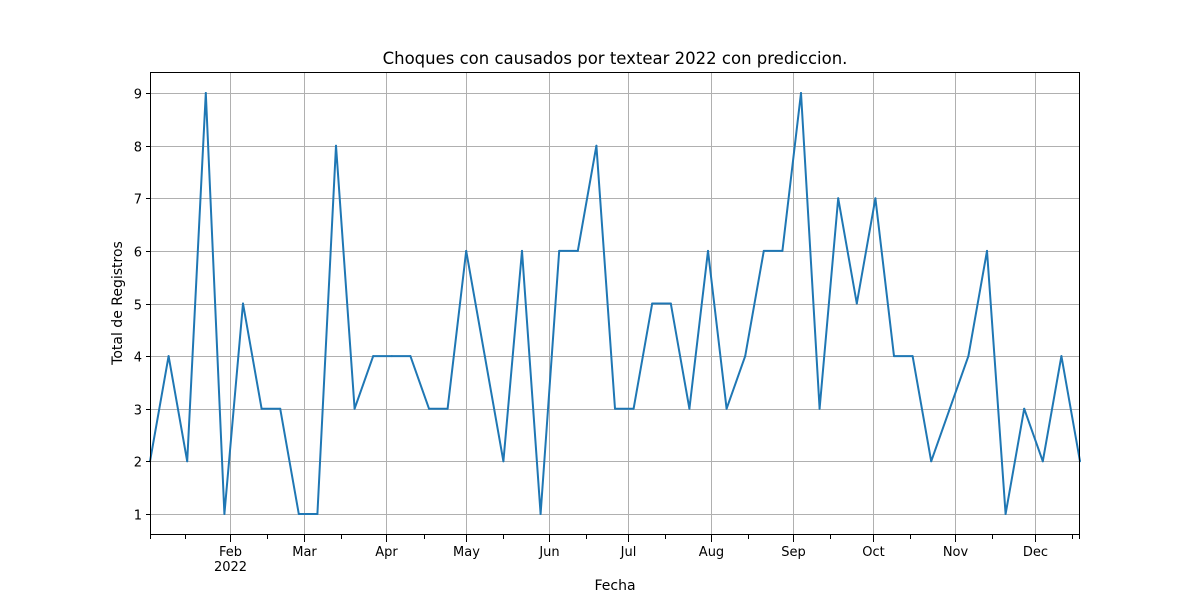 The height and width of the screenshot is (600, 1200). Describe the element at coordinates (386, 552) in the screenshot. I see `x-tick-label: Apr` at that location.